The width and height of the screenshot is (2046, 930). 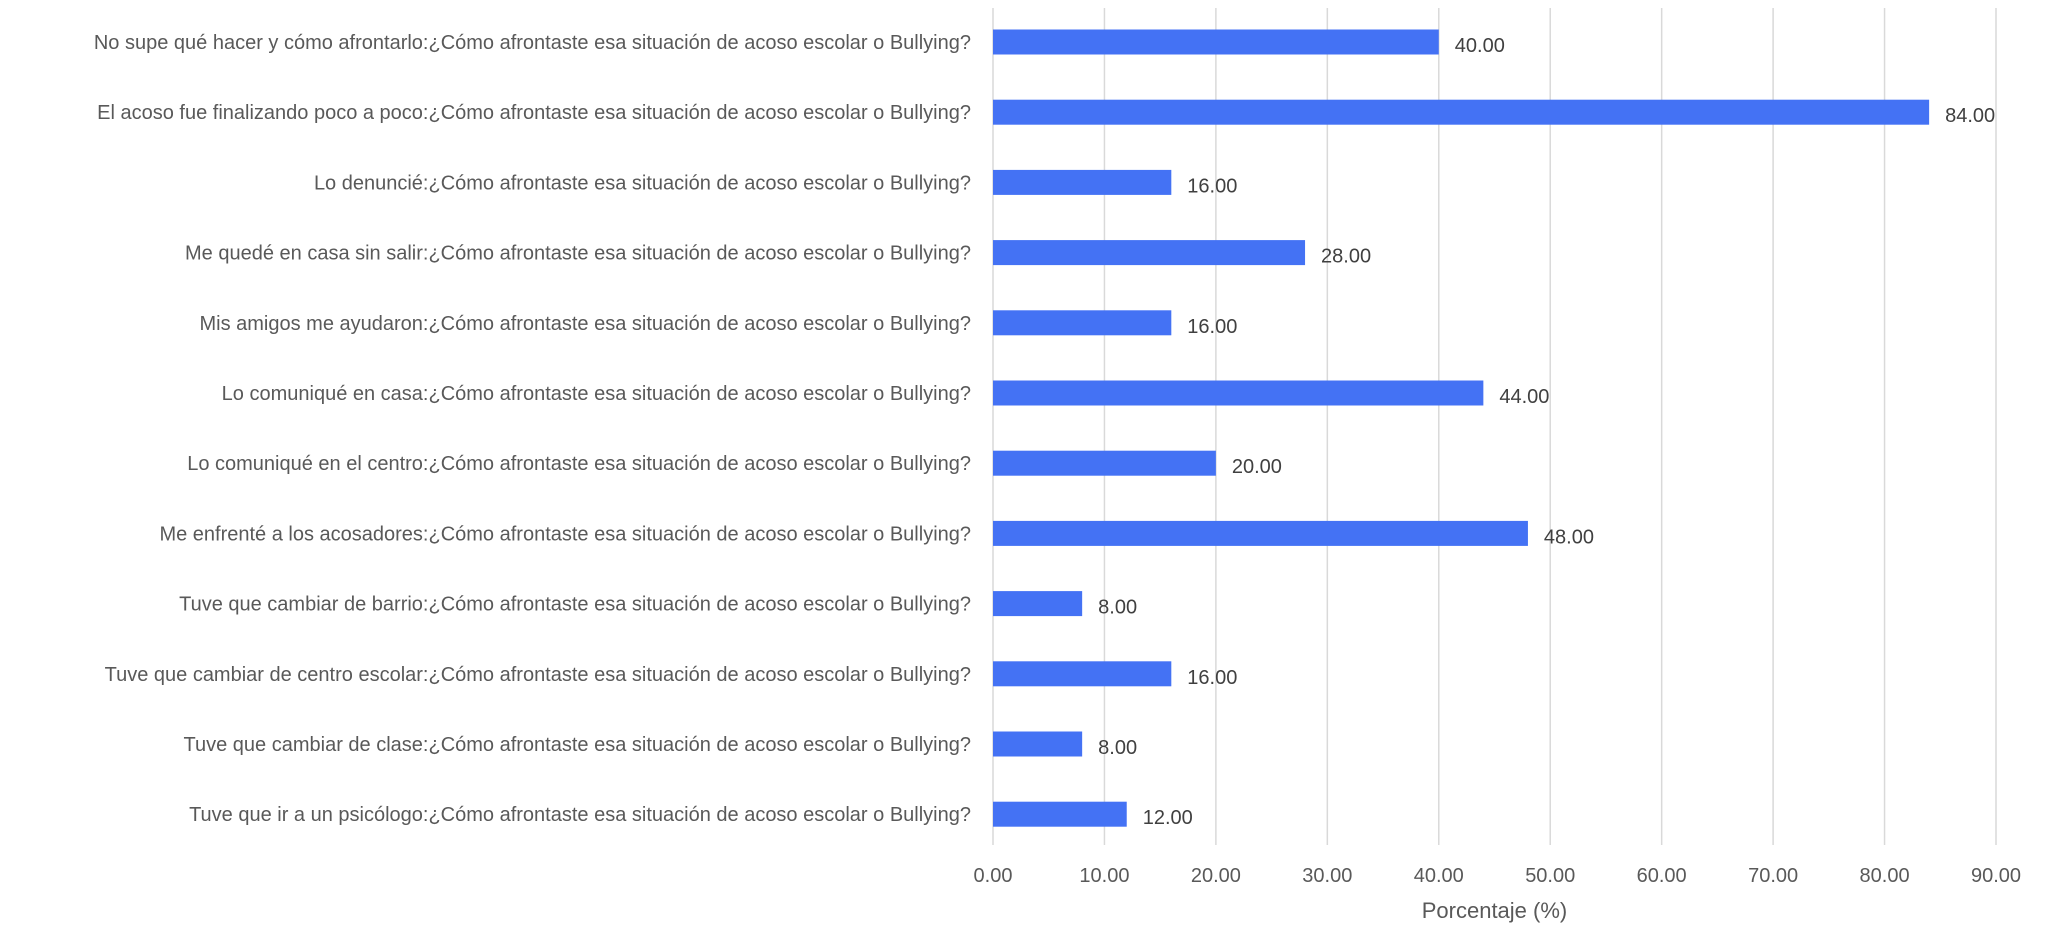 I want to click on data-label: 12.00, so click(x=1168, y=818).